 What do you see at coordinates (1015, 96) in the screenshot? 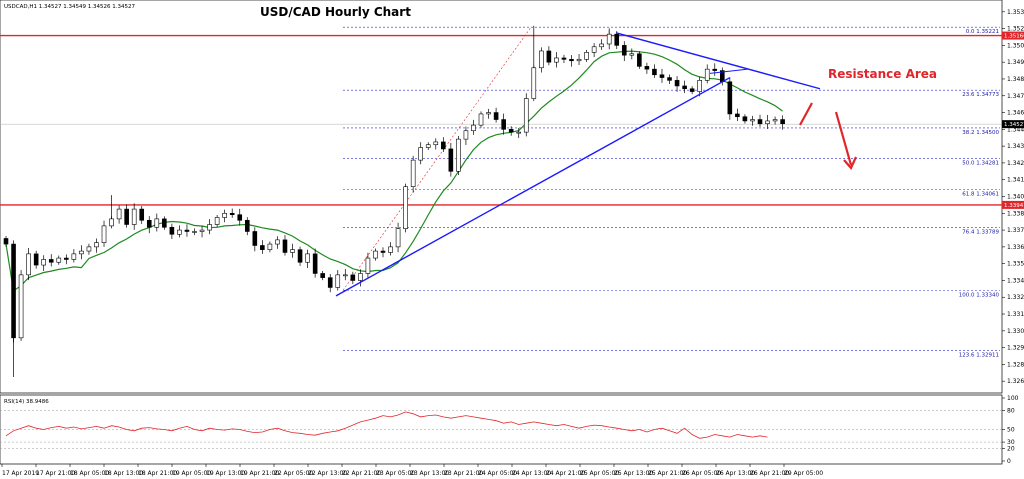
I see `y-tick-label: 1.34730` at bounding box center [1015, 96].